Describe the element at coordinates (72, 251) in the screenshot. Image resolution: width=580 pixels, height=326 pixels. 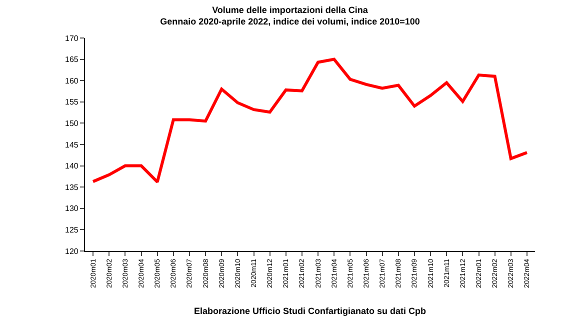
I see `y-tick-label: 120` at that location.